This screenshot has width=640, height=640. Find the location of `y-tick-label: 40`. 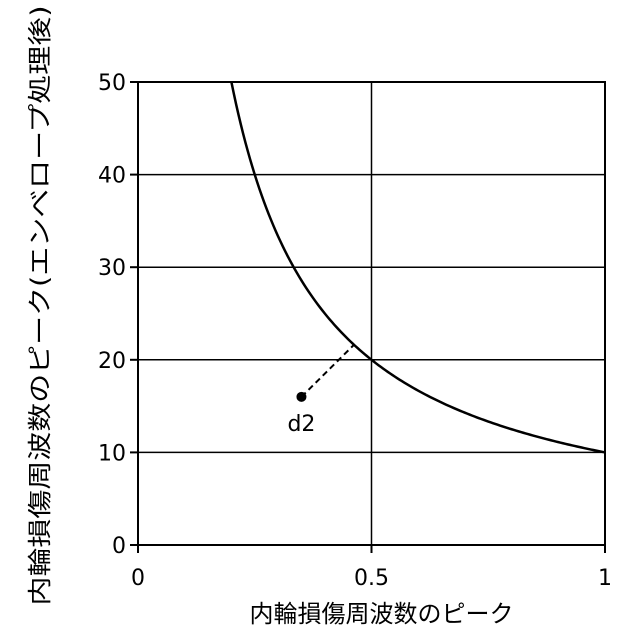

y-tick-label: 40 is located at coordinates (112, 176).